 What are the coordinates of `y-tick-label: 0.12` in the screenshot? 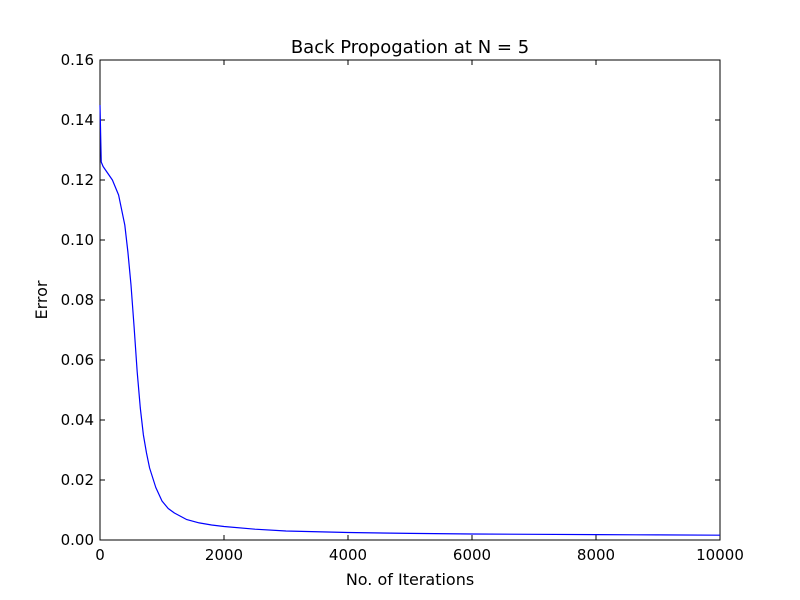 It's located at (77, 180).